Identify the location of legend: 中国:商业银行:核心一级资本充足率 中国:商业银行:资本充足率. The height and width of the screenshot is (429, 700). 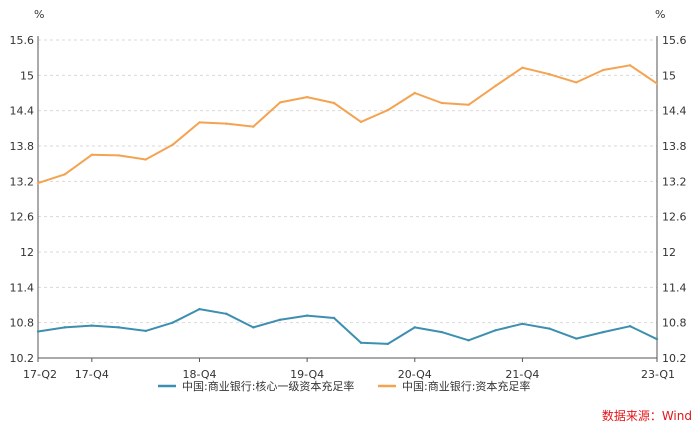
(344, 386).